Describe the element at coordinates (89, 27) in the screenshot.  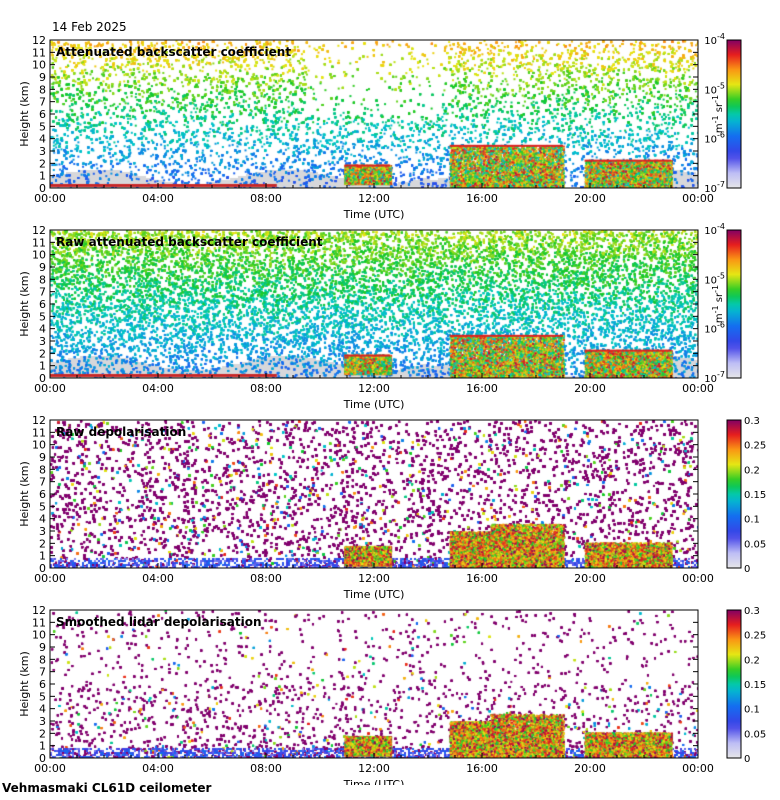
I see `date-label: 14 Feb 2025` at that location.